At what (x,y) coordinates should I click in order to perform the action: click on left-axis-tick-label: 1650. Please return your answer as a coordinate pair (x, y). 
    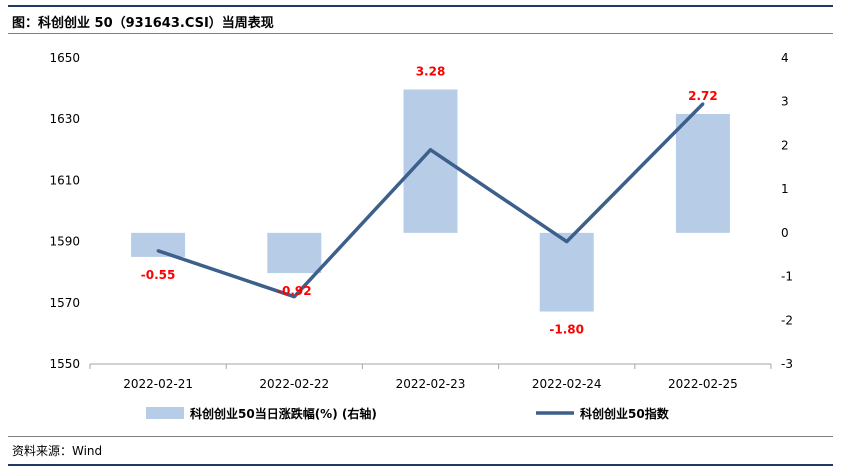
    Looking at the image, I should click on (64, 58).